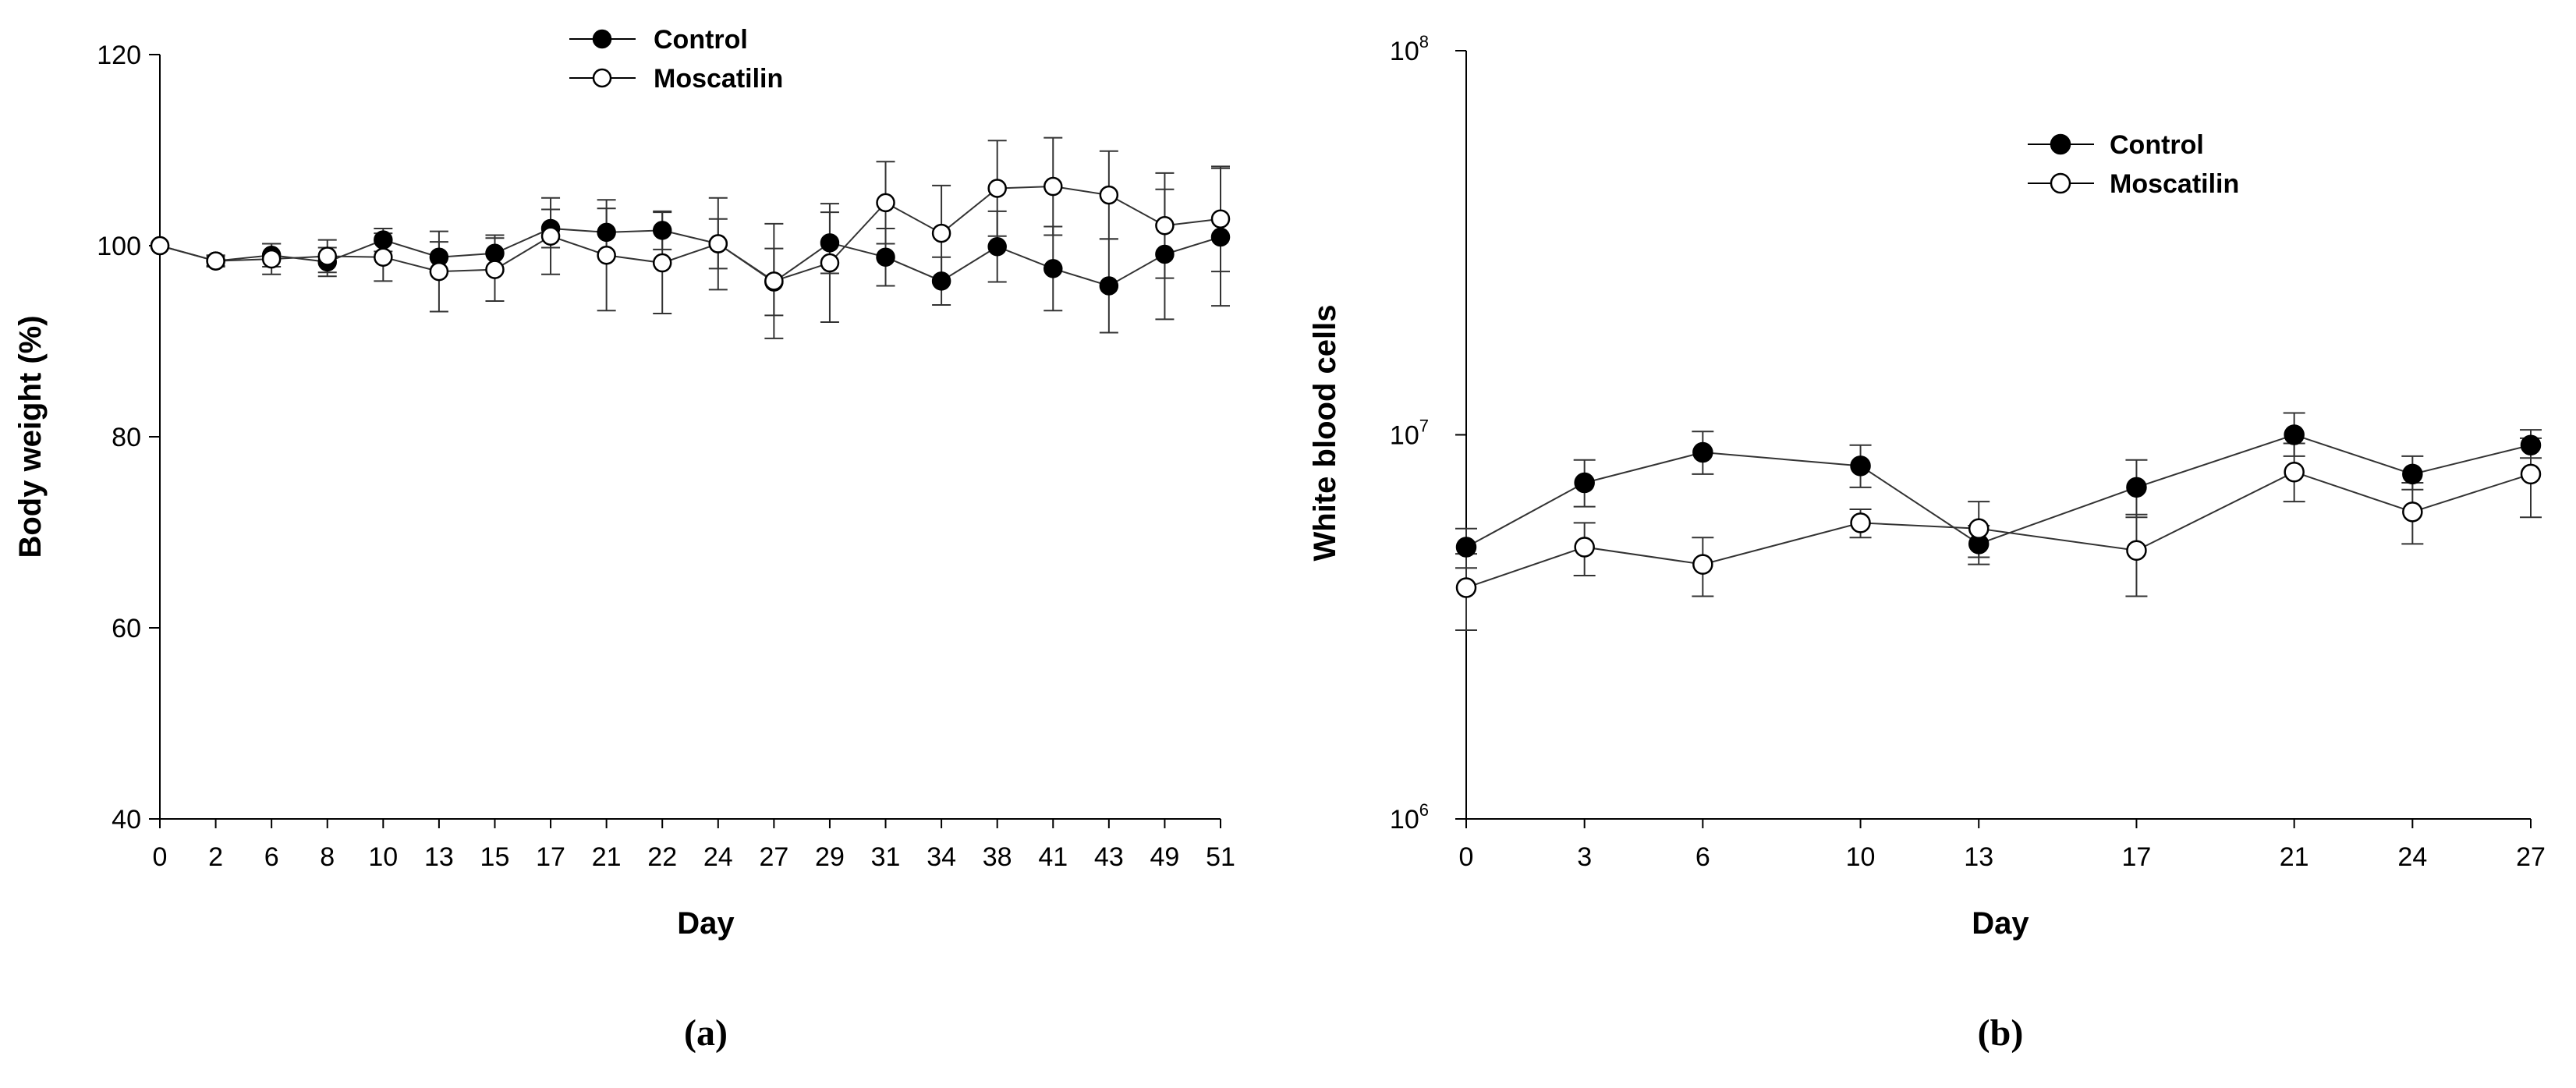 The width and height of the screenshot is (2576, 1088). Describe the element at coordinates (706, 1033) in the screenshot. I see `panel-a-label: (a)` at that location.